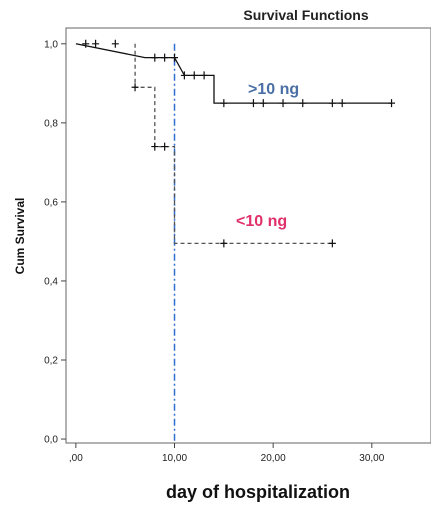 Image resolution: width=431 pixels, height=515 pixels. What do you see at coordinates (51, 202) in the screenshot?
I see `y-tick-label: 0,6` at bounding box center [51, 202].